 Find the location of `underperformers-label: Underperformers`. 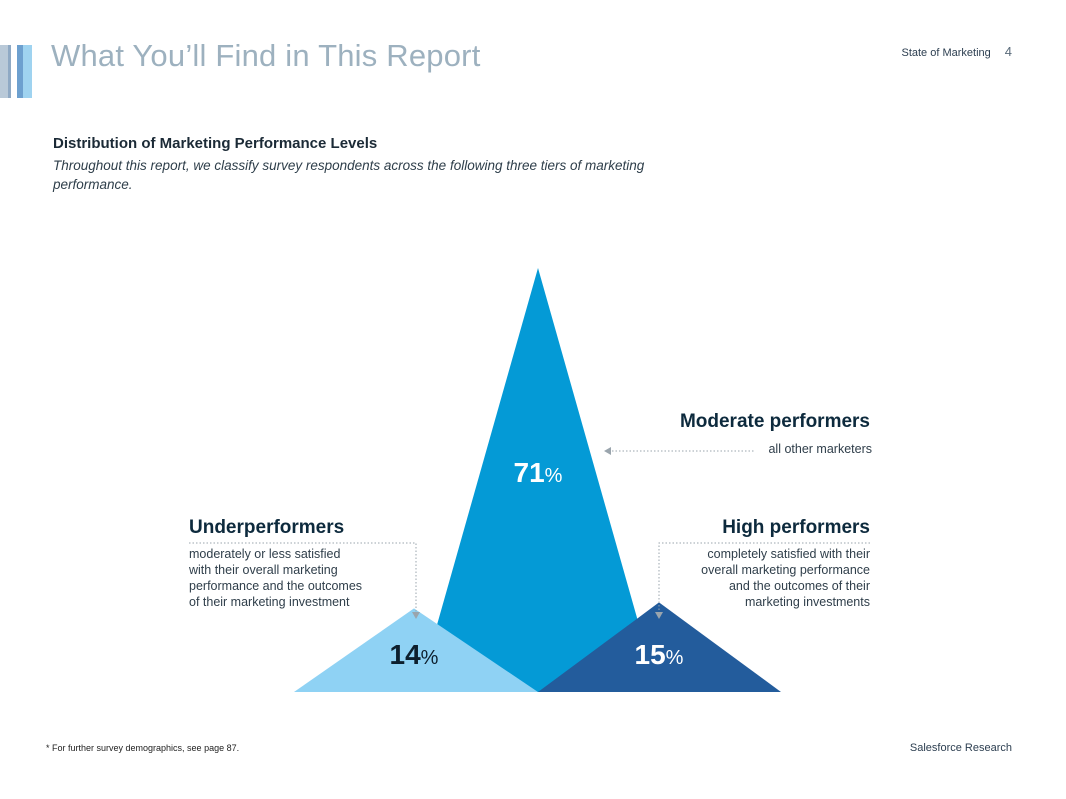

underperformers-label: Underperformers is located at coordinates (267, 527).